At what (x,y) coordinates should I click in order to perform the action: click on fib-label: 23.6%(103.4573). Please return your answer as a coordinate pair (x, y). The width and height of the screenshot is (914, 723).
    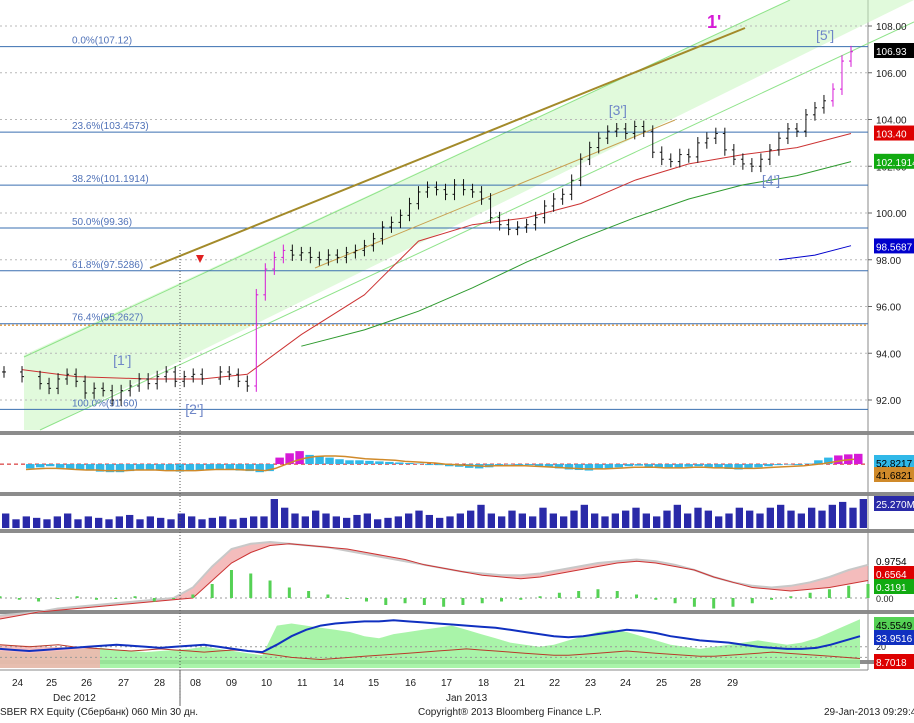
    Looking at the image, I should click on (110, 126).